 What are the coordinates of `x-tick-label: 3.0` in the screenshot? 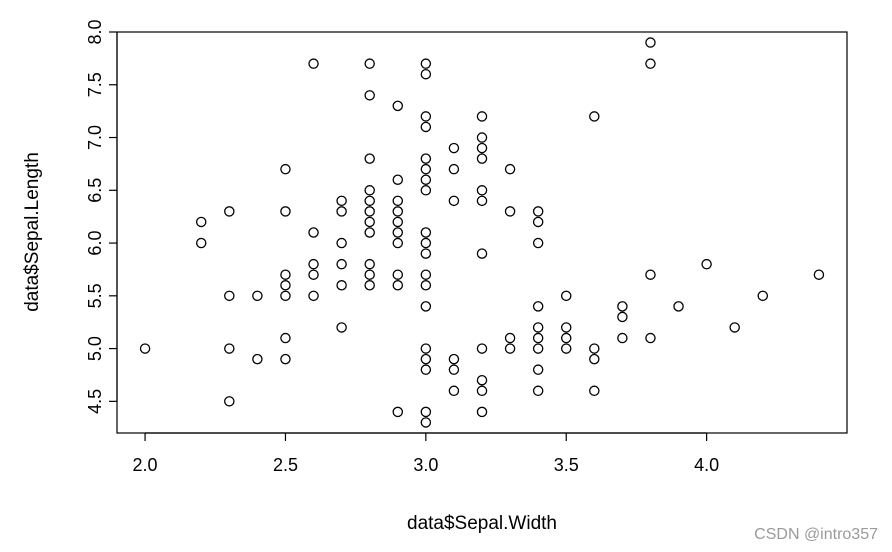 It's located at (425, 465).